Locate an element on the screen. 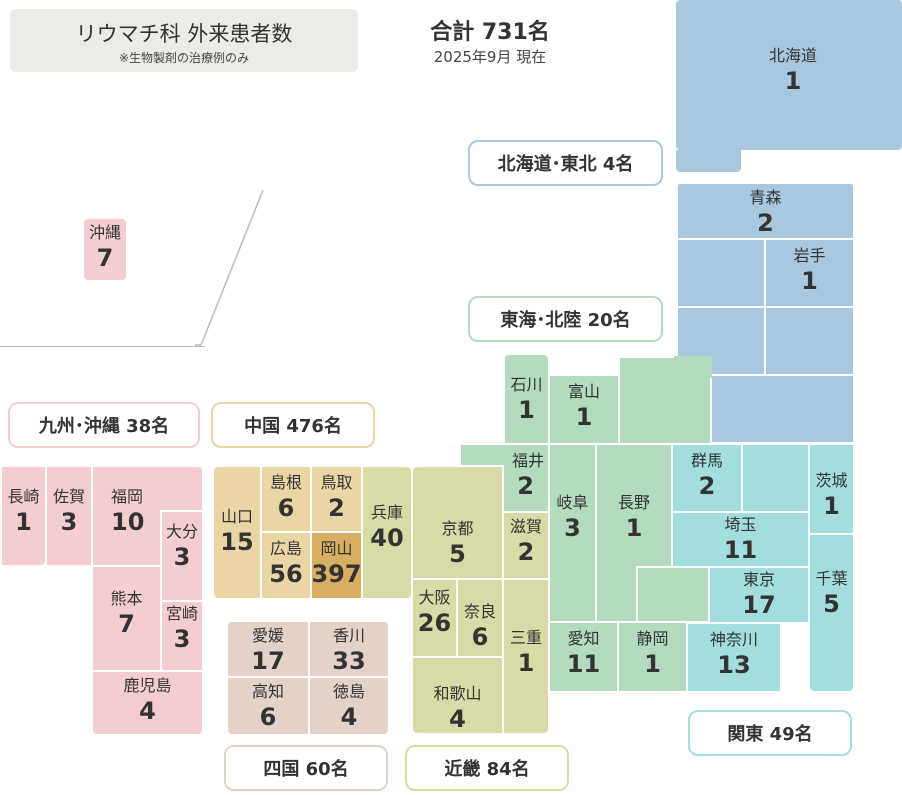  shizuoka-name: 静岡 is located at coordinates (652, 638).